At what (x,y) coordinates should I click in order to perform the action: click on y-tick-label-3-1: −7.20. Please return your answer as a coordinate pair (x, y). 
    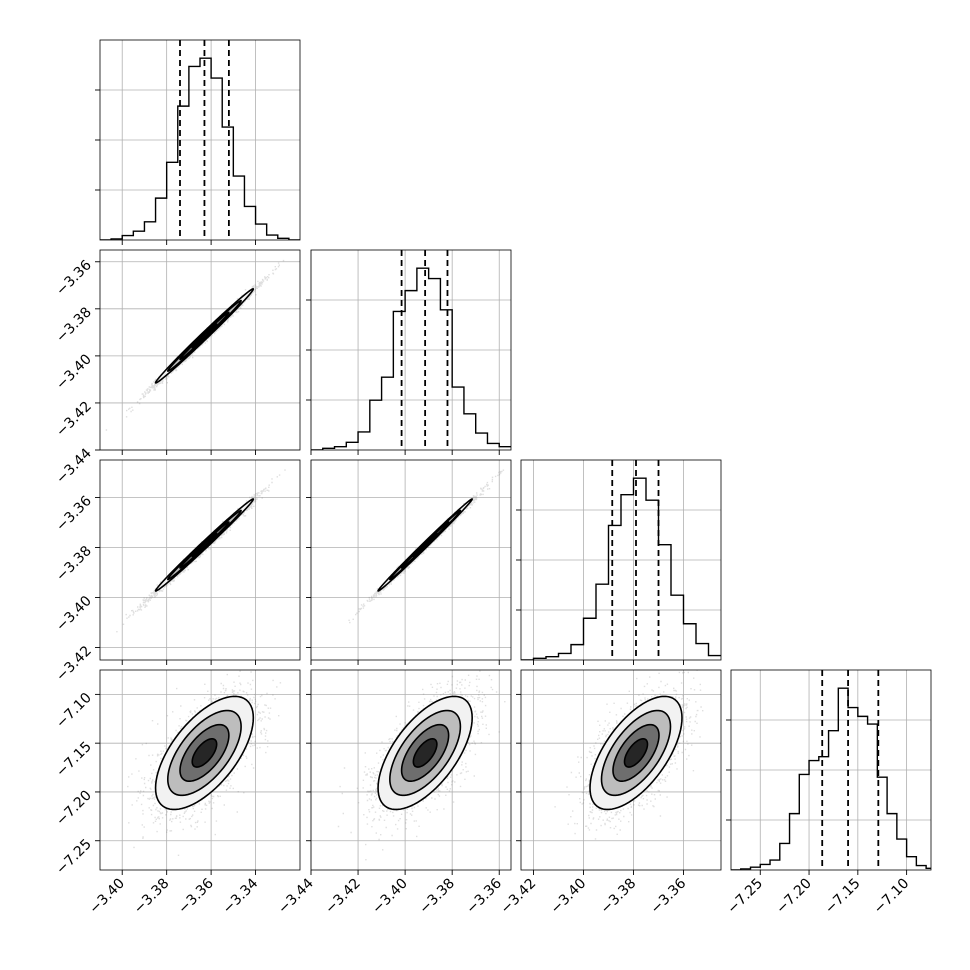
    Looking at the image, I should click on (74, 808).